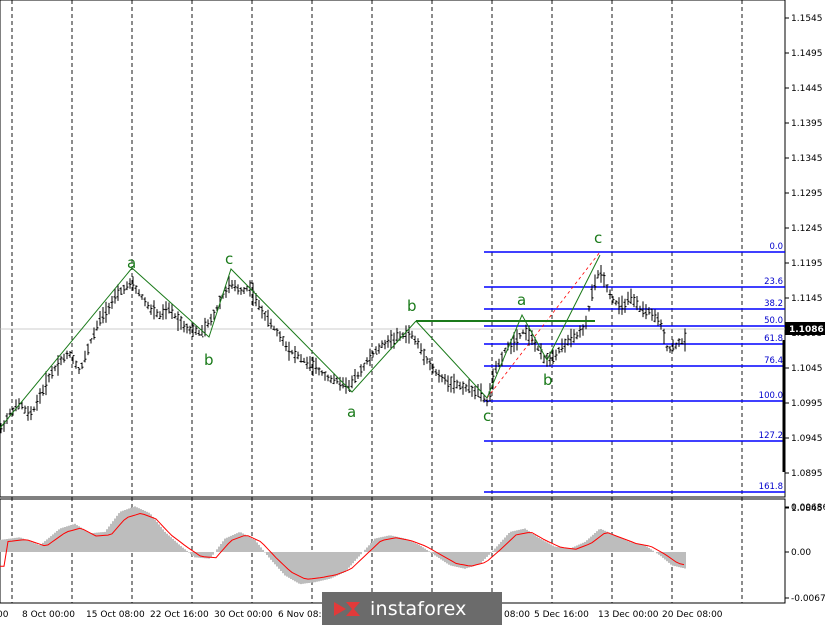  Describe the element at coordinates (179, 615) in the screenshot. I see `time-tick-label: 22 Oct 16:00` at that location.